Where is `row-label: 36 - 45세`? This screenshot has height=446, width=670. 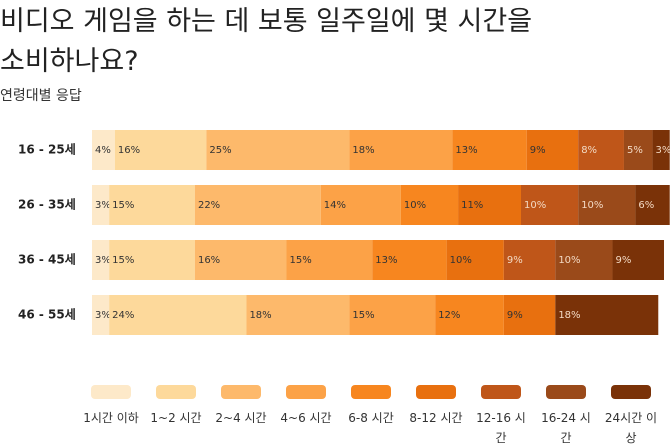
row-label: 36 - 45세 is located at coordinates (47, 259).